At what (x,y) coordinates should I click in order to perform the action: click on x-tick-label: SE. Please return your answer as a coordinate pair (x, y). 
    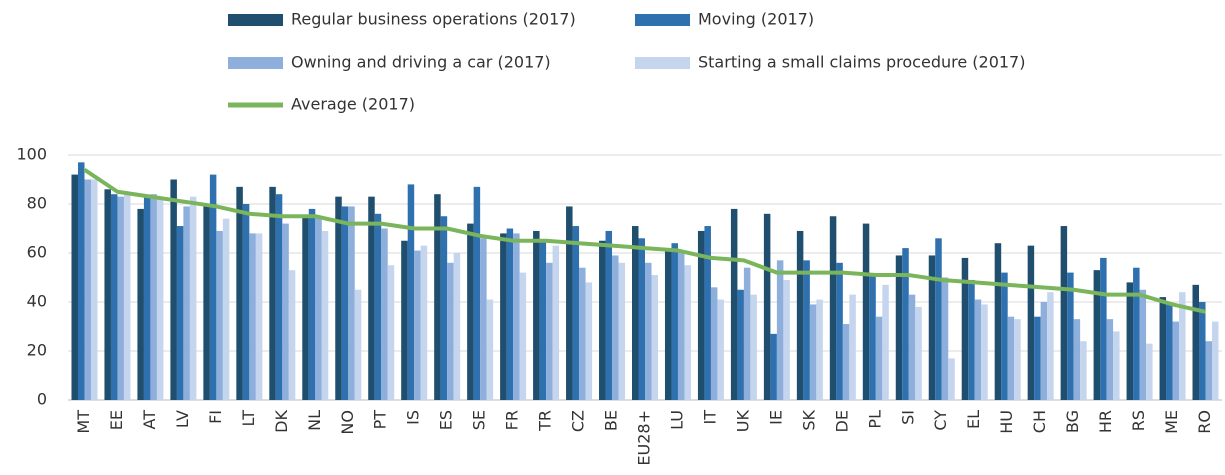
    Looking at the image, I should click on (479, 420).